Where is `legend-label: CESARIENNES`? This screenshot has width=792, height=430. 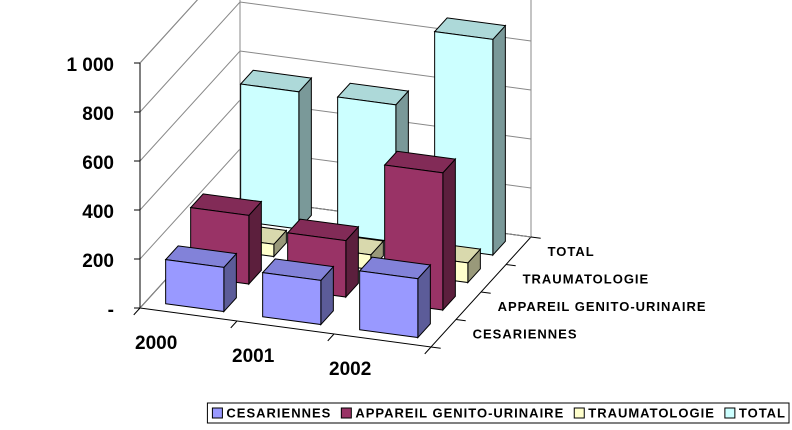 legend-label: CESARIENNES is located at coordinates (278, 412).